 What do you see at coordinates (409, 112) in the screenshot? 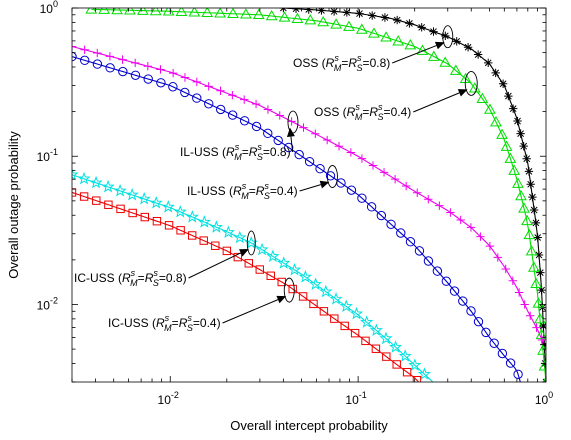
I see `annotation-text-part: )` at bounding box center [409, 112].